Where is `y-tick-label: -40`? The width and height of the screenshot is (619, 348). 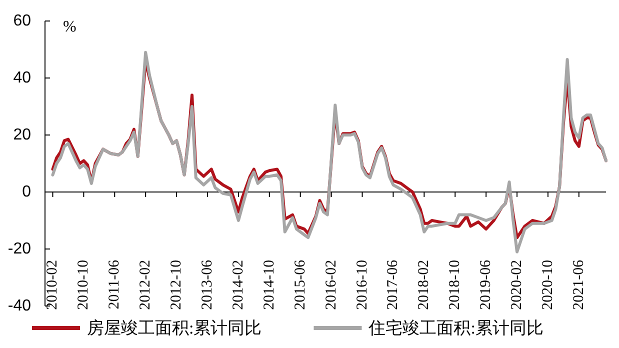
y-tick-label: -40 is located at coordinates (20, 306).